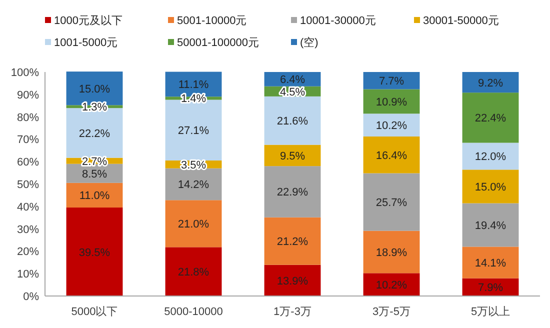  What do you see at coordinates (28, 140) in the screenshot?
I see `y-tick-label: 70%` at bounding box center [28, 140].